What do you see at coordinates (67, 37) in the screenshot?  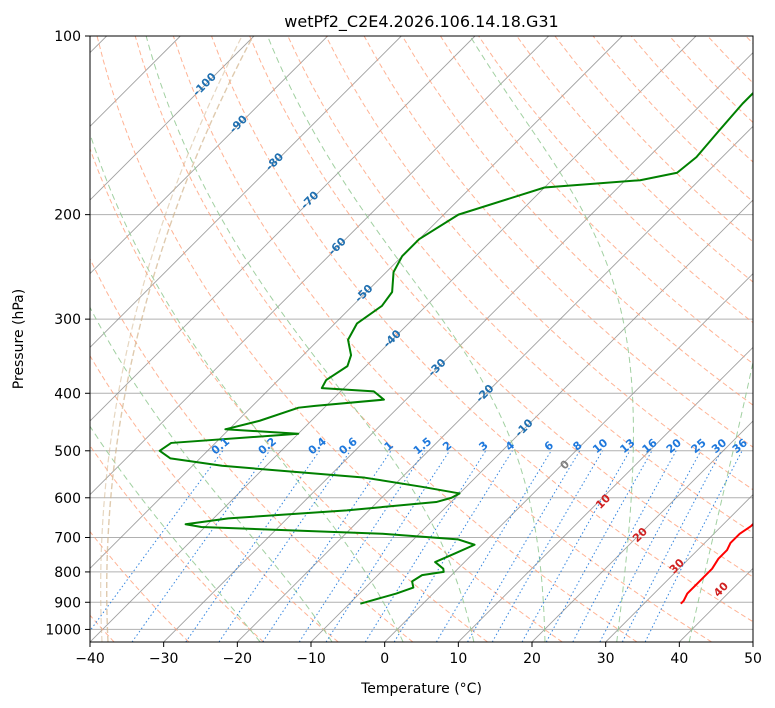 I see `y-tick-label: 100` at bounding box center [67, 37].